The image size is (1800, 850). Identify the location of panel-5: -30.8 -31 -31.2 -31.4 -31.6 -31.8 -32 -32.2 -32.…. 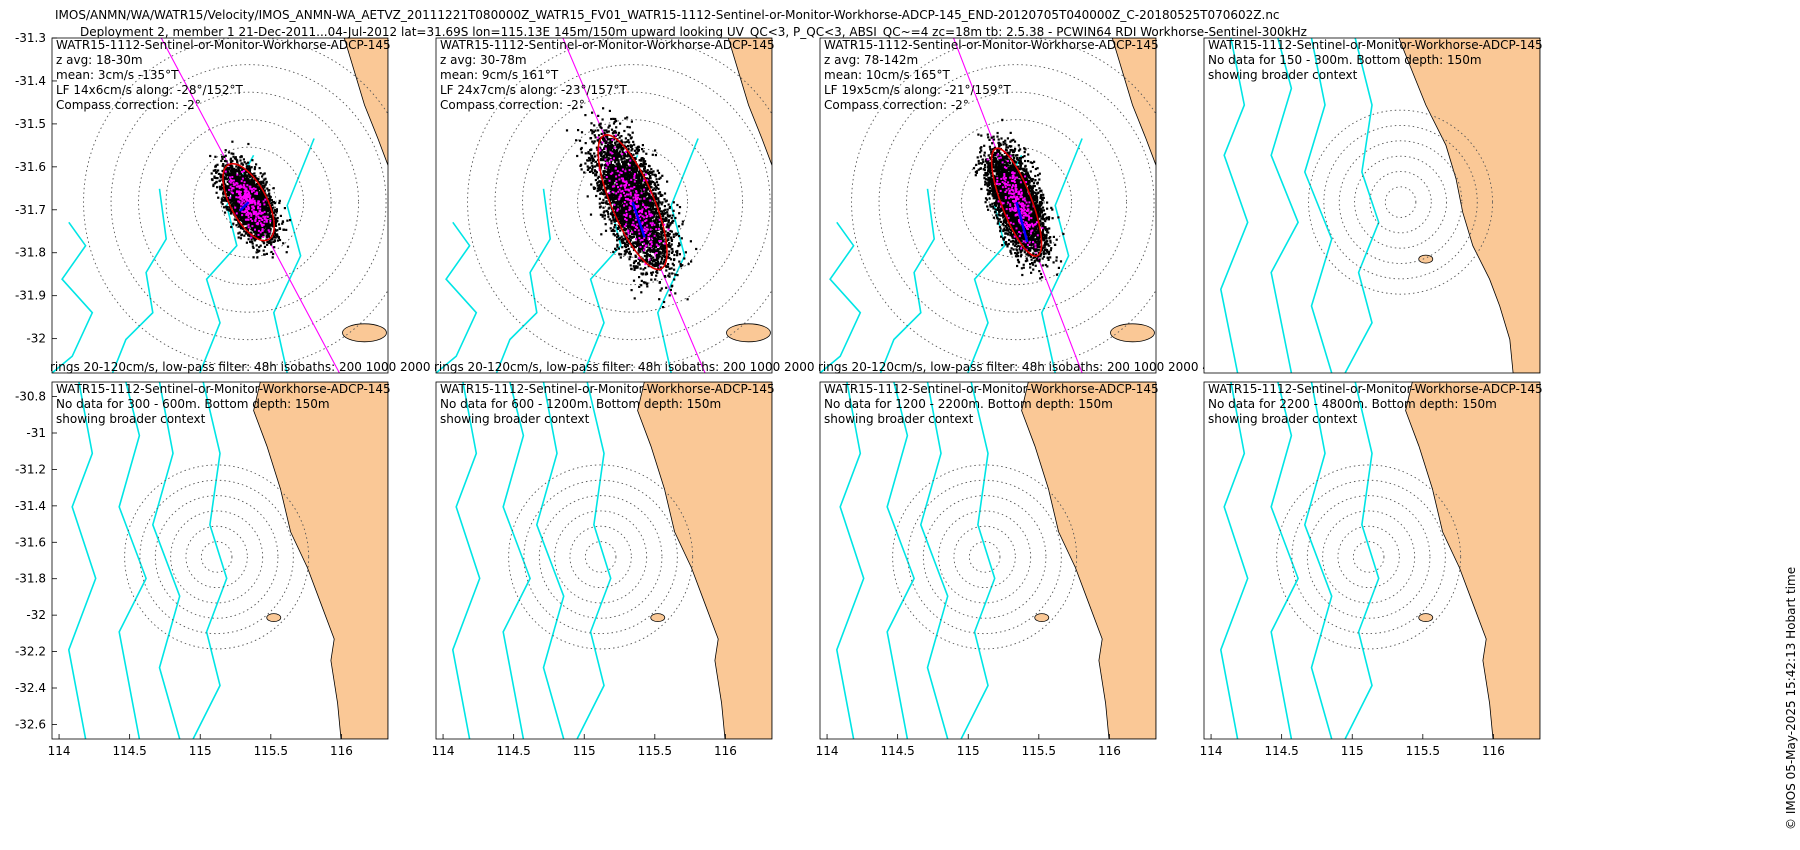
(203, 569).